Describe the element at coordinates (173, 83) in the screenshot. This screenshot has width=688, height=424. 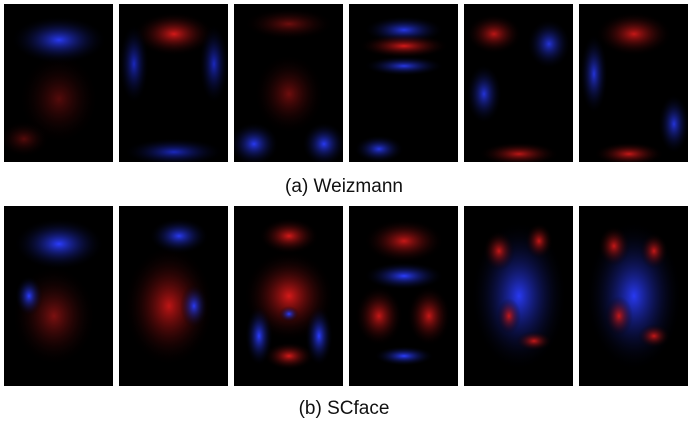
I see `weizmann-face-2-image` at that location.